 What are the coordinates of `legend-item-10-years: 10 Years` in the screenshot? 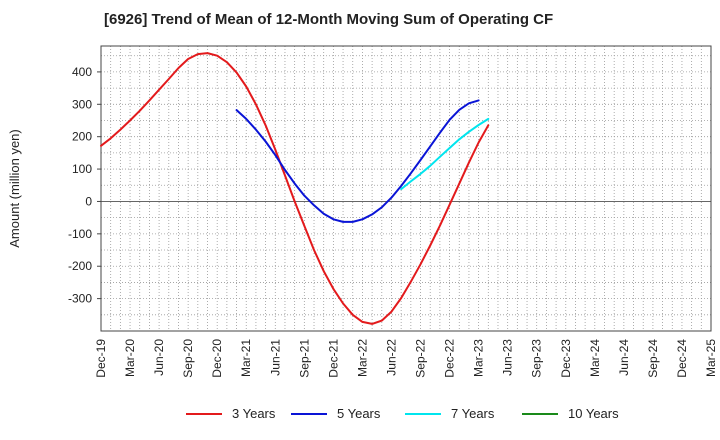 It's located at (570, 413).